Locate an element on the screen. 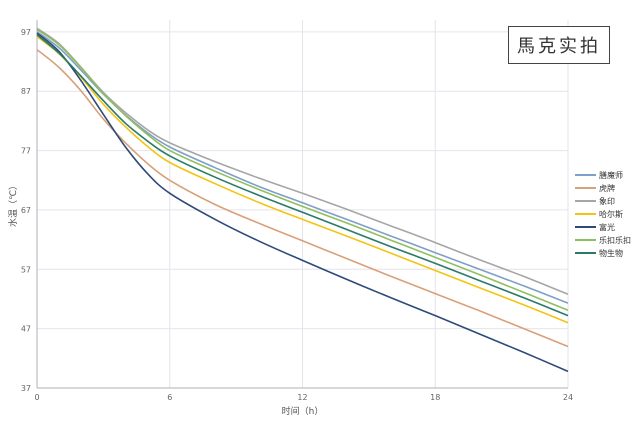 The image size is (640, 427). y-tick-label: 77 is located at coordinates (26, 151).